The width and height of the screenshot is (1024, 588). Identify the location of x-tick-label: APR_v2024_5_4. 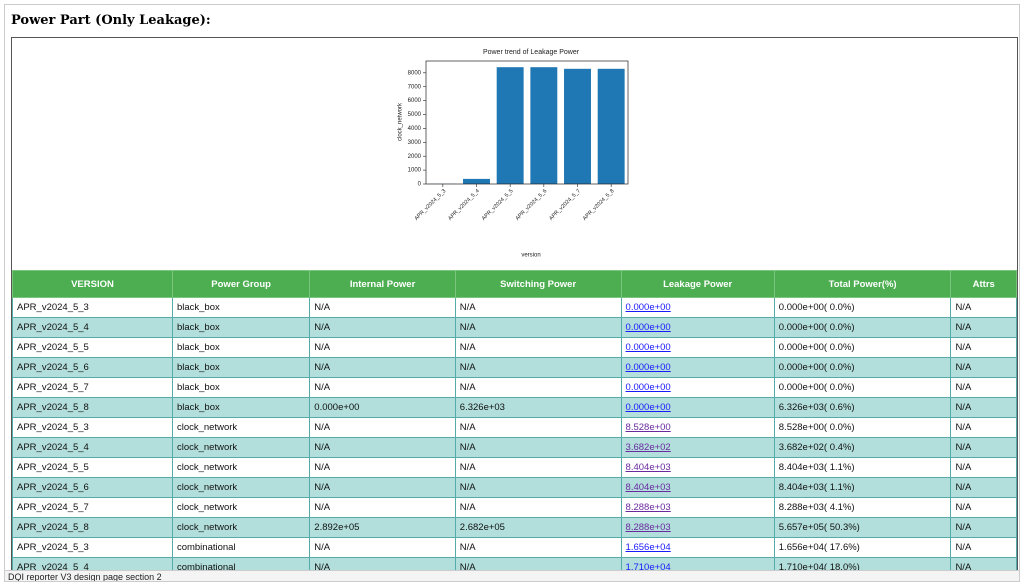
(464, 205).